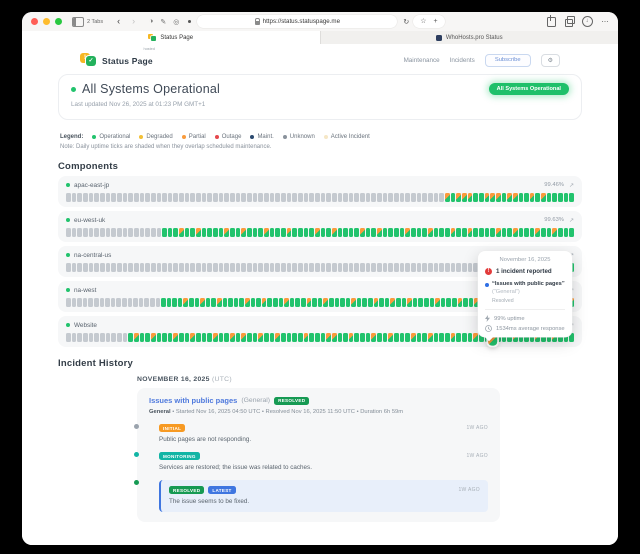 This screenshot has height=554, width=640. What do you see at coordinates (34, 21) in the screenshot?
I see `close-window-button` at bounding box center [34, 21].